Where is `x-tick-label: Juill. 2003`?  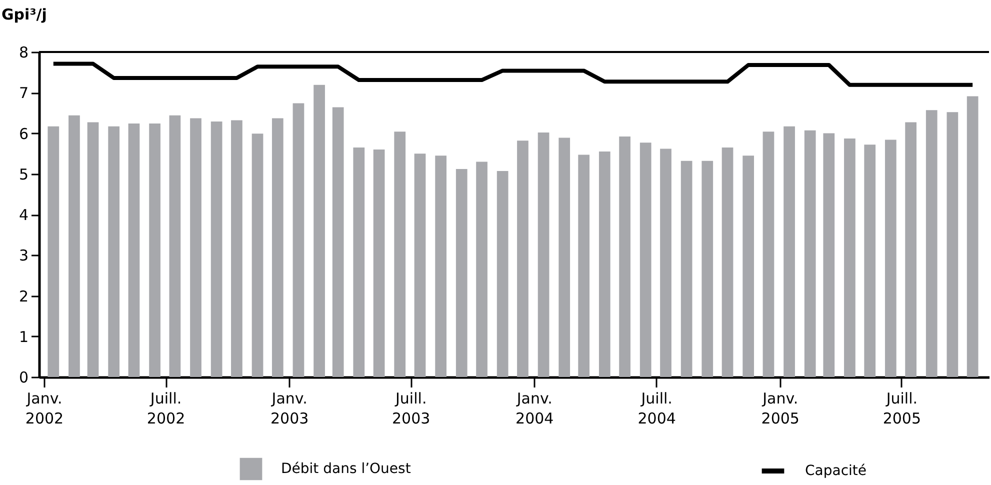
x-tick-label: Juill. 2003 is located at coordinates (411, 409).